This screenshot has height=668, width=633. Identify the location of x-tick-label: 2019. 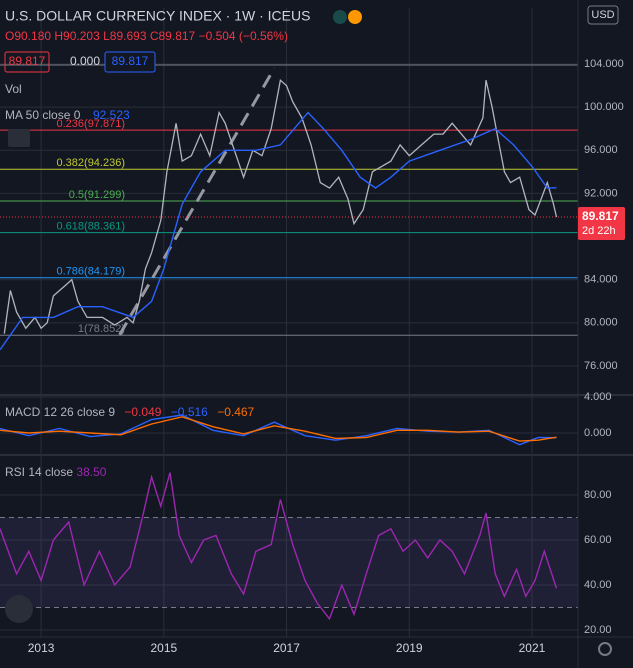
(409, 648).